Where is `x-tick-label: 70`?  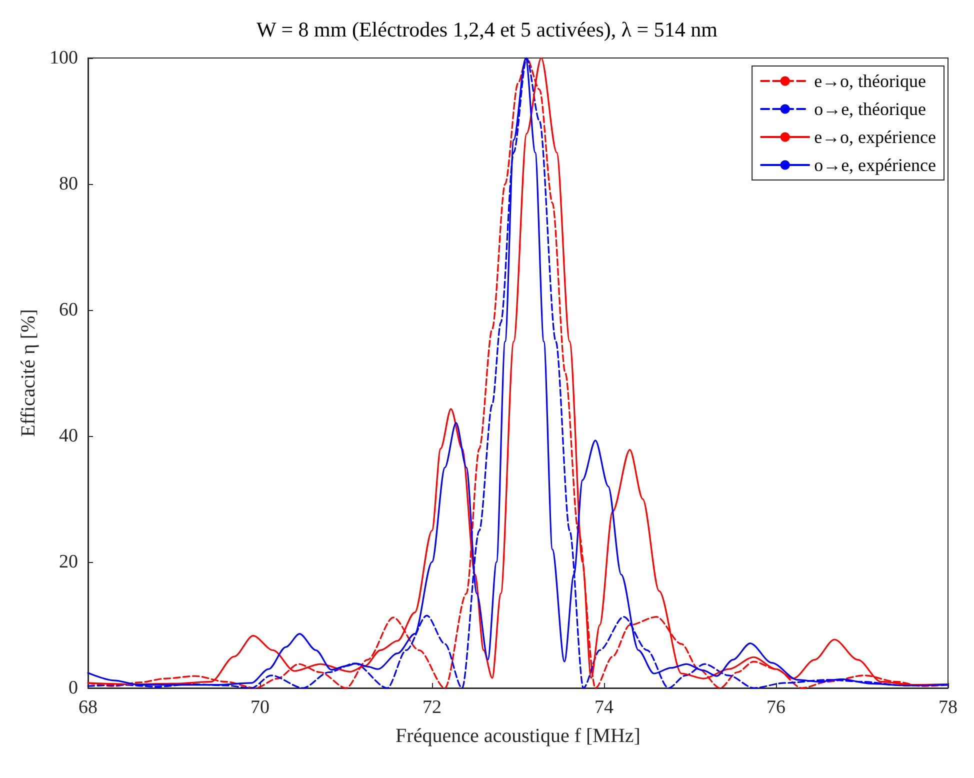
x-tick-label: 70 is located at coordinates (260, 707).